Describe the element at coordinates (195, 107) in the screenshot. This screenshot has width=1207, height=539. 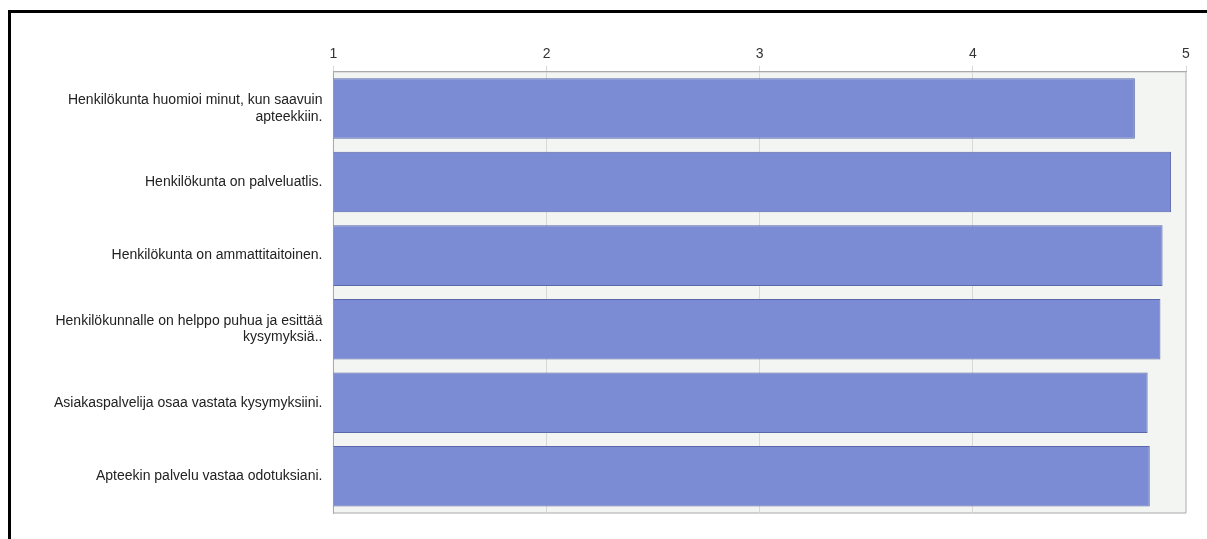
I see `y-tick-label: Henkilökunta huomioi minut, kun saavuin apteekkiin.` at that location.